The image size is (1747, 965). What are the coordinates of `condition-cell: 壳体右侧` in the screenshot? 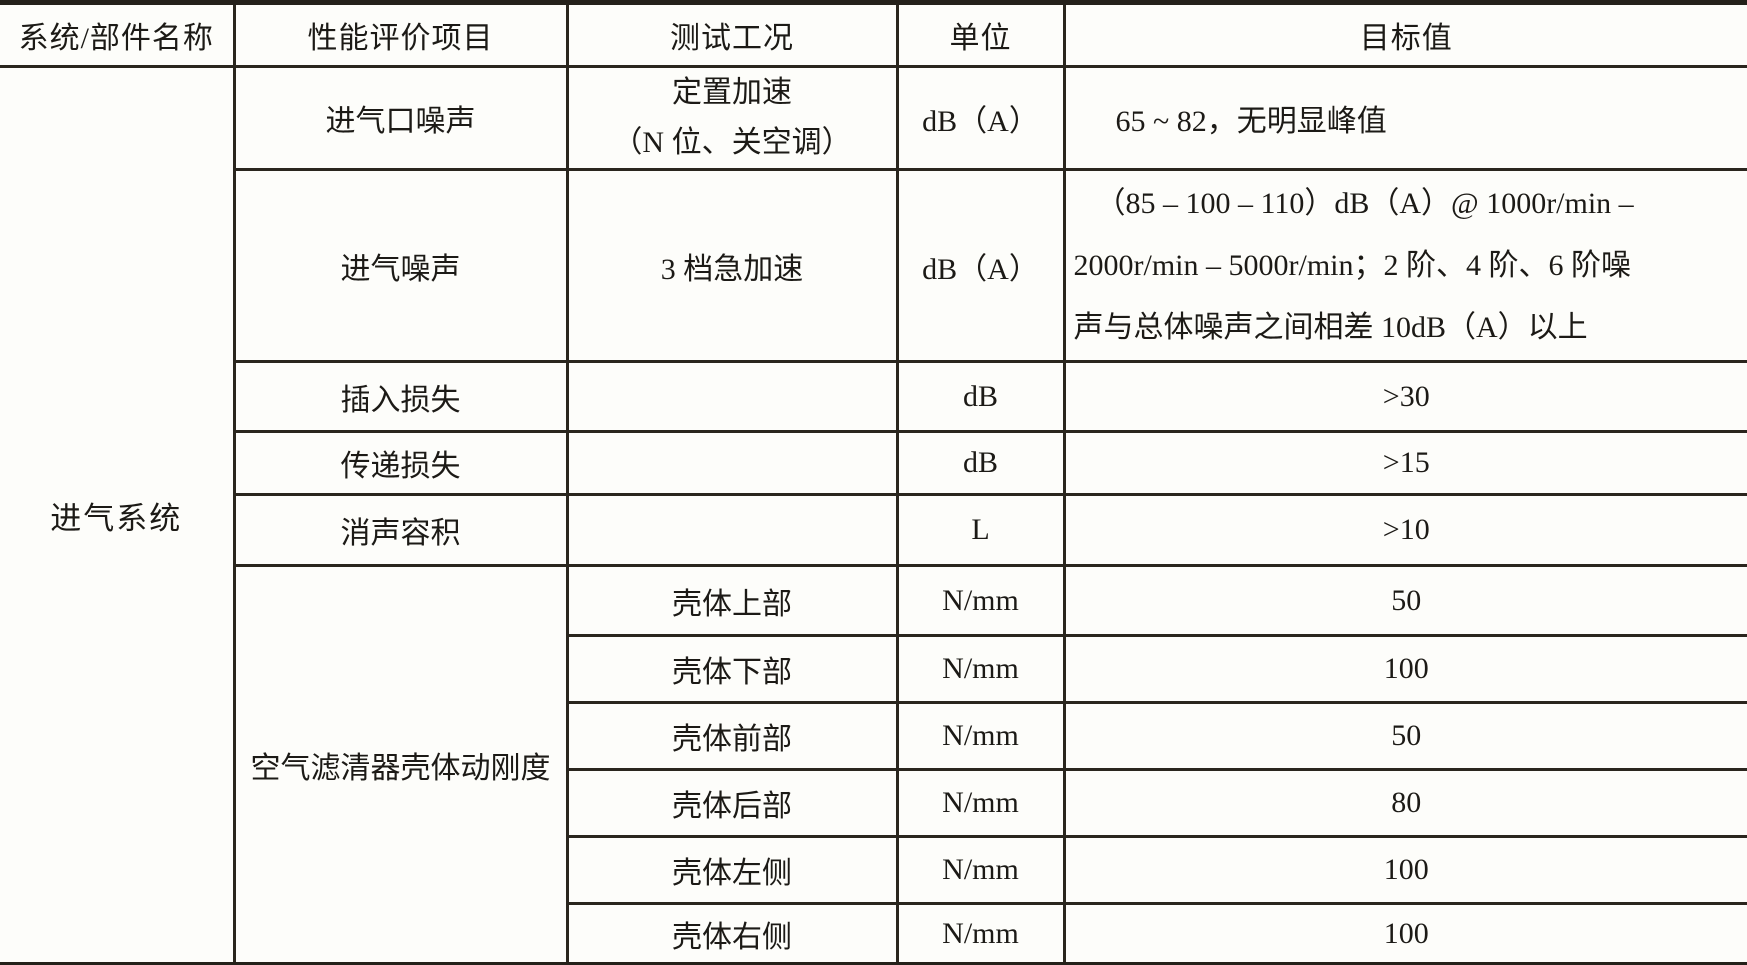 It's located at (732, 933).